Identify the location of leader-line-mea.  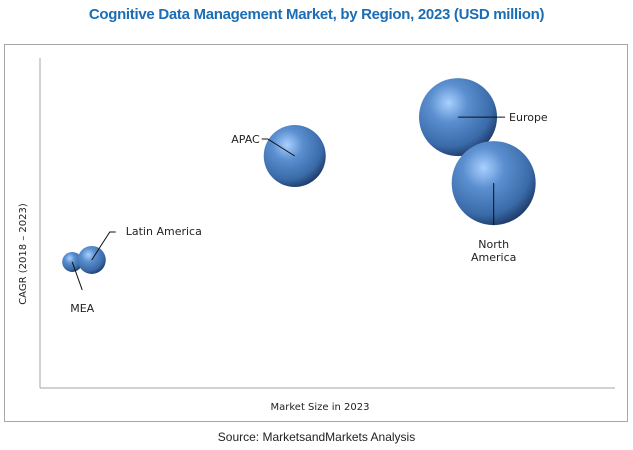
(77, 276).